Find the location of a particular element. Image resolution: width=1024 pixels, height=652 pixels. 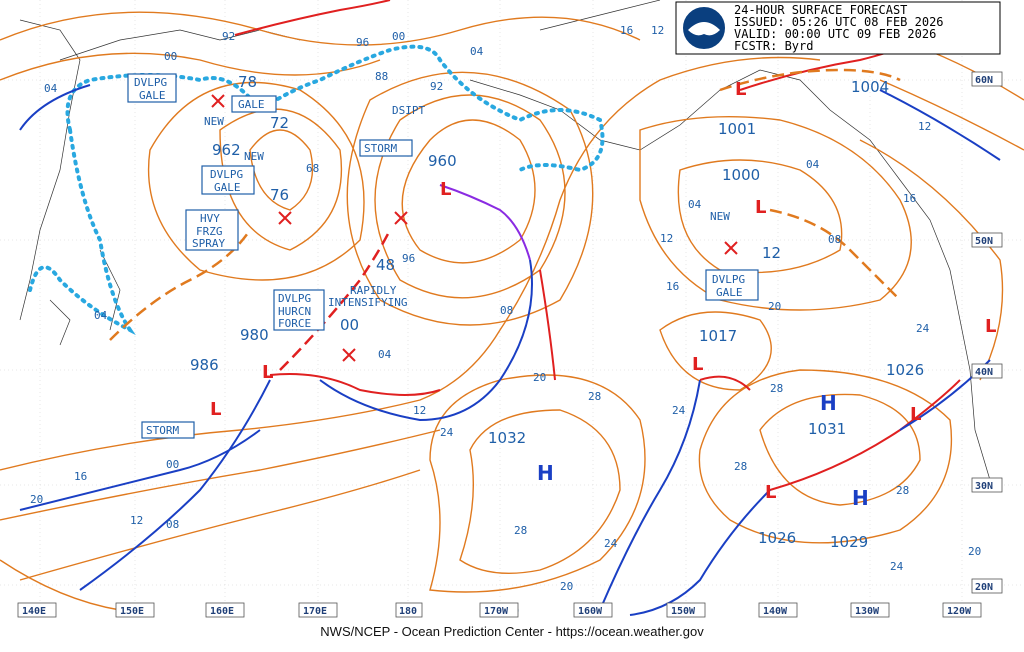

isobar-value: 1001 is located at coordinates (737, 129).